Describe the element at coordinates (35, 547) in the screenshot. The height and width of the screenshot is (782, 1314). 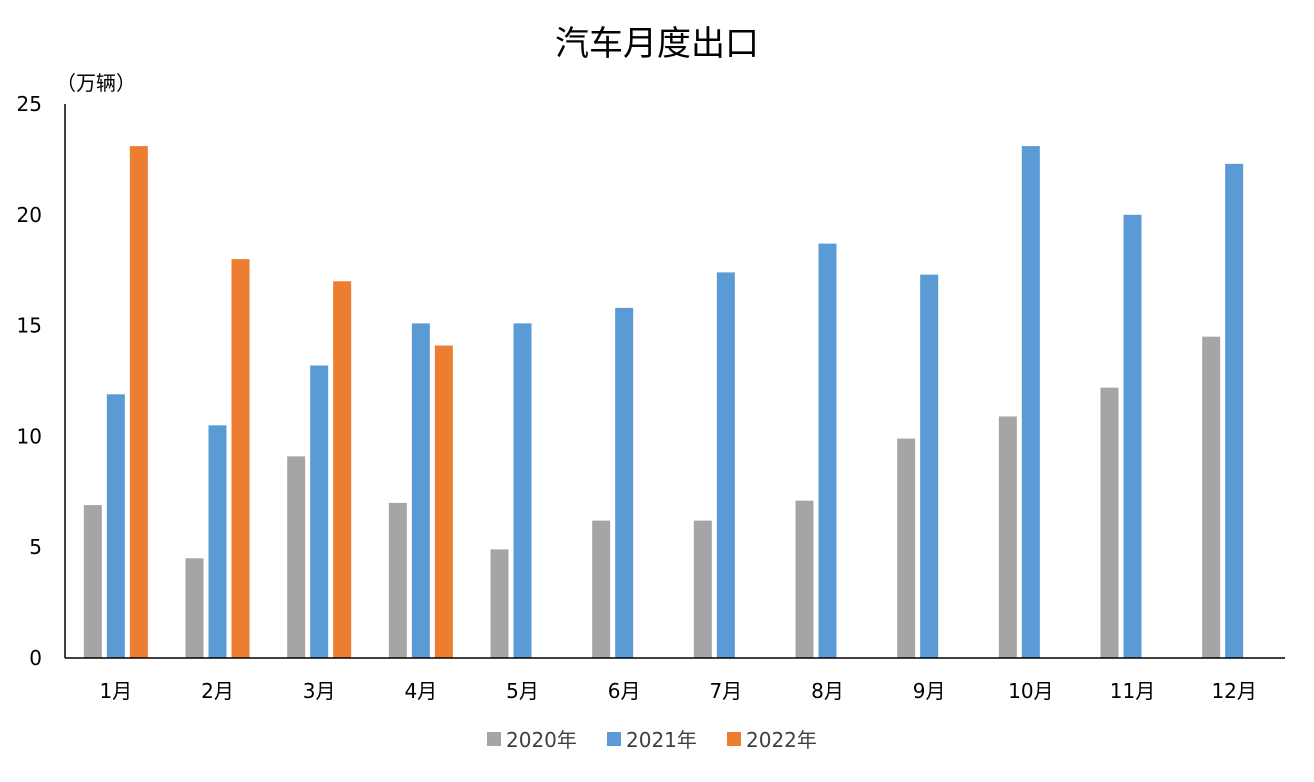
I see `y-tick-label: 5` at that location.